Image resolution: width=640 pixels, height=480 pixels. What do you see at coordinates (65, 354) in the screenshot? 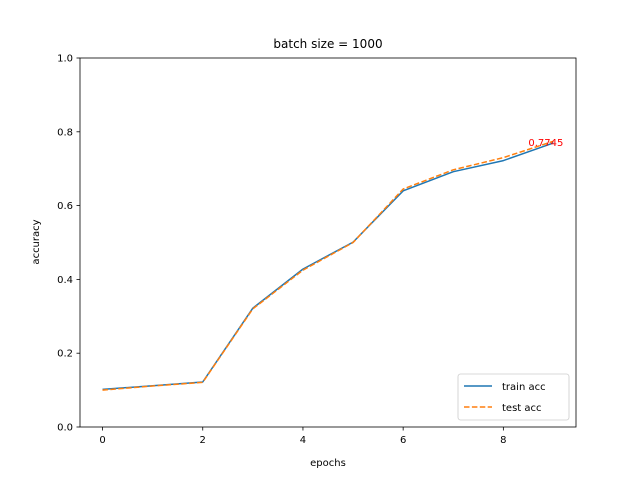
I see `y-tick-label: 0.2` at bounding box center [65, 354].